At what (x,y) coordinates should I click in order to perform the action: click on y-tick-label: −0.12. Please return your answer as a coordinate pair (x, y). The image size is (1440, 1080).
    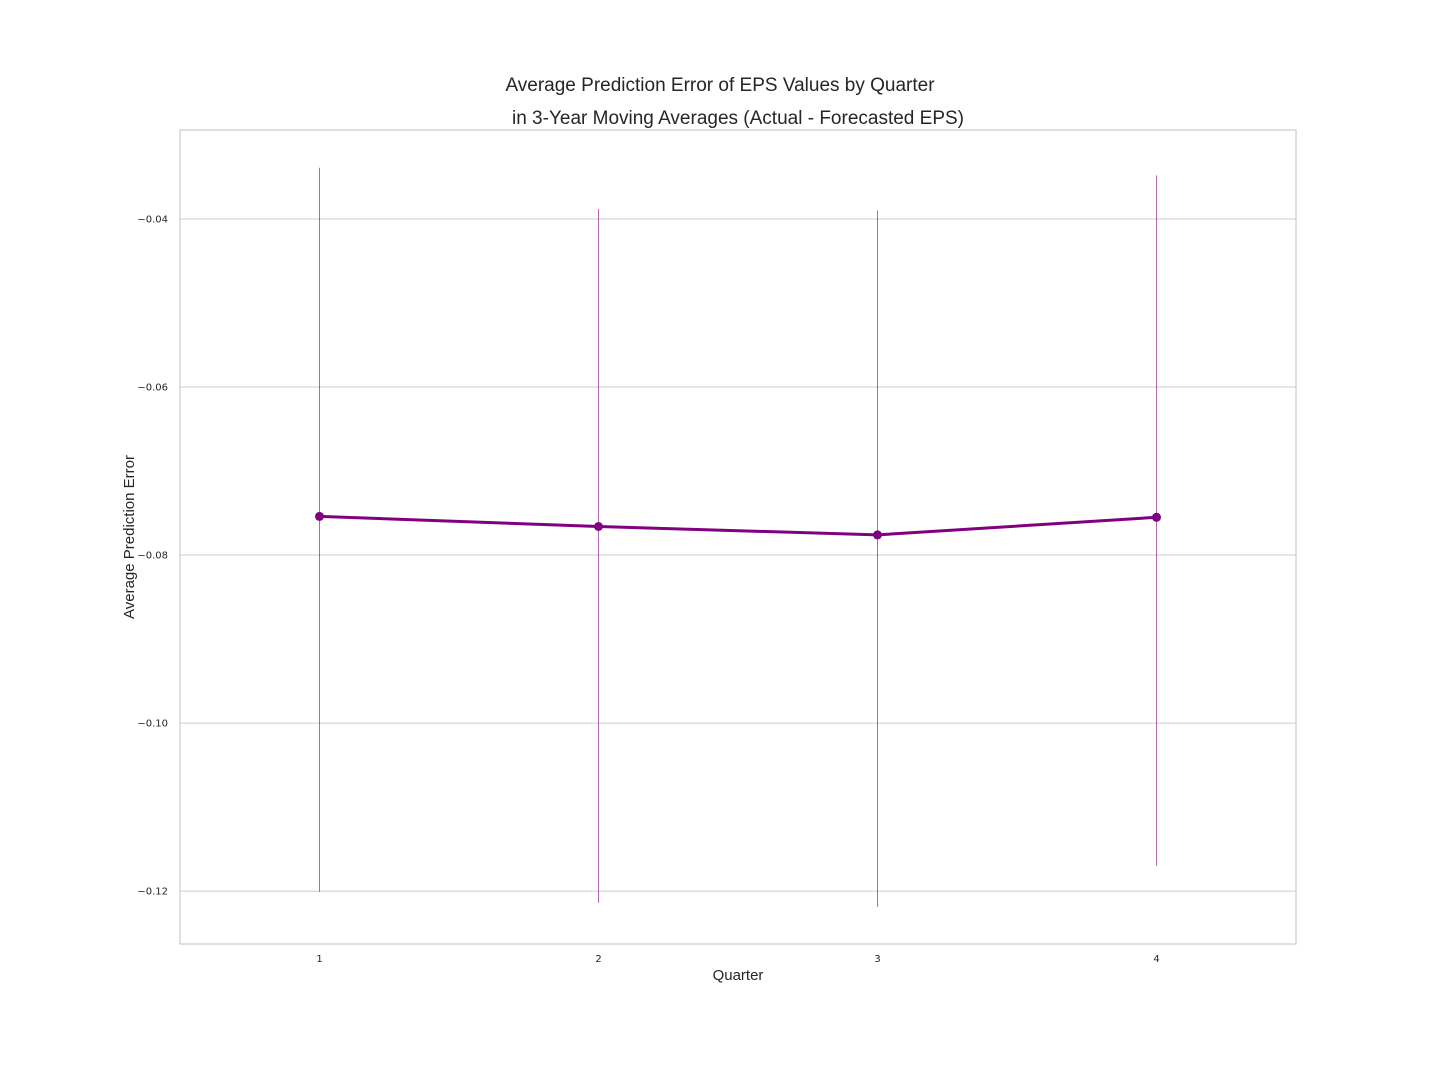
    Looking at the image, I should click on (152, 892).